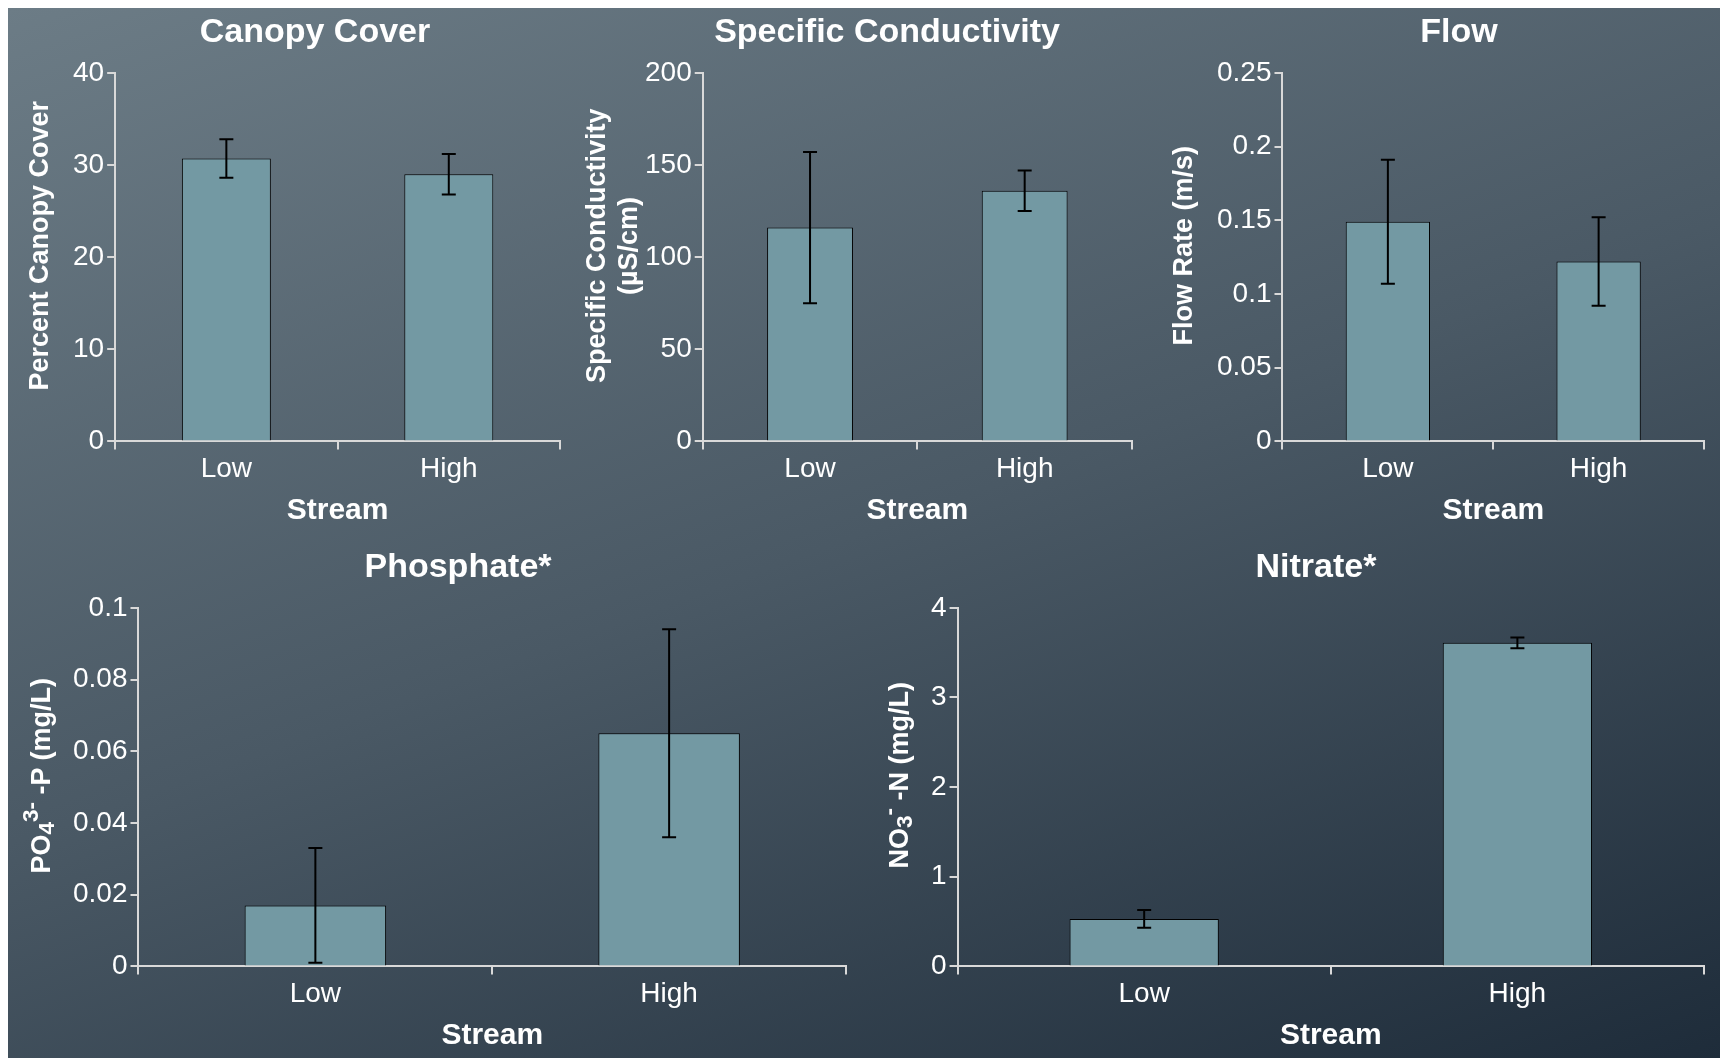 The height and width of the screenshot is (1060, 1728). Describe the element at coordinates (100, 893) in the screenshot. I see `y-tick-label: 0.02` at that location.